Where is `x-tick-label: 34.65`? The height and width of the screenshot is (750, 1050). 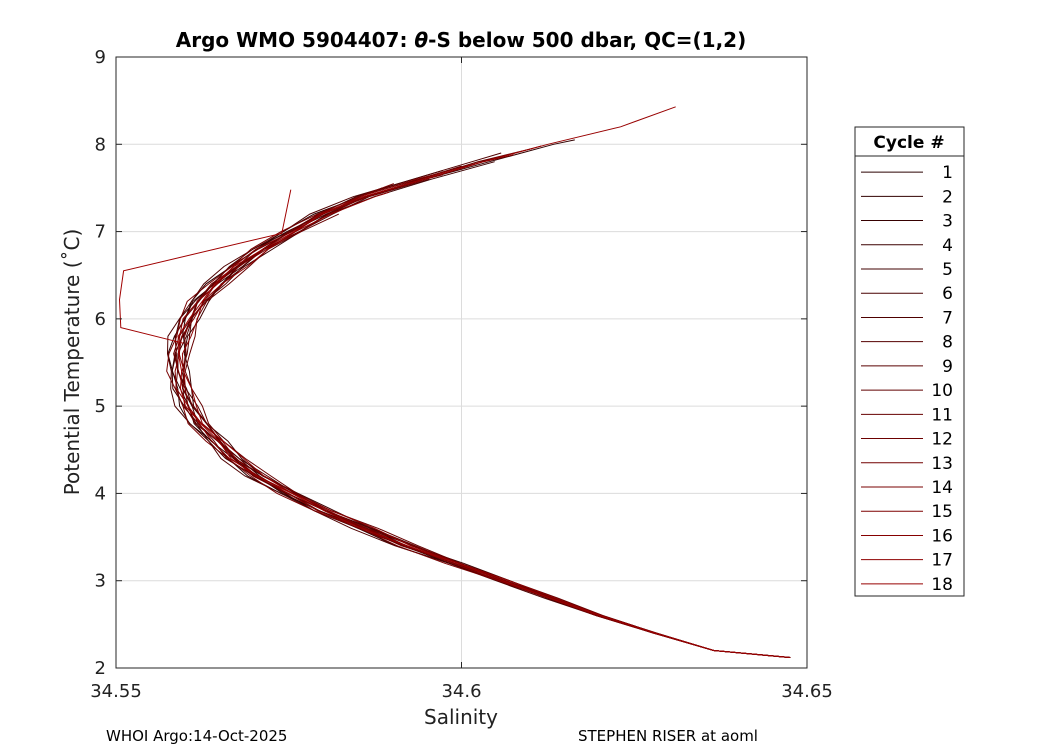
x-tick-label: 34.65 is located at coordinates (807, 691).